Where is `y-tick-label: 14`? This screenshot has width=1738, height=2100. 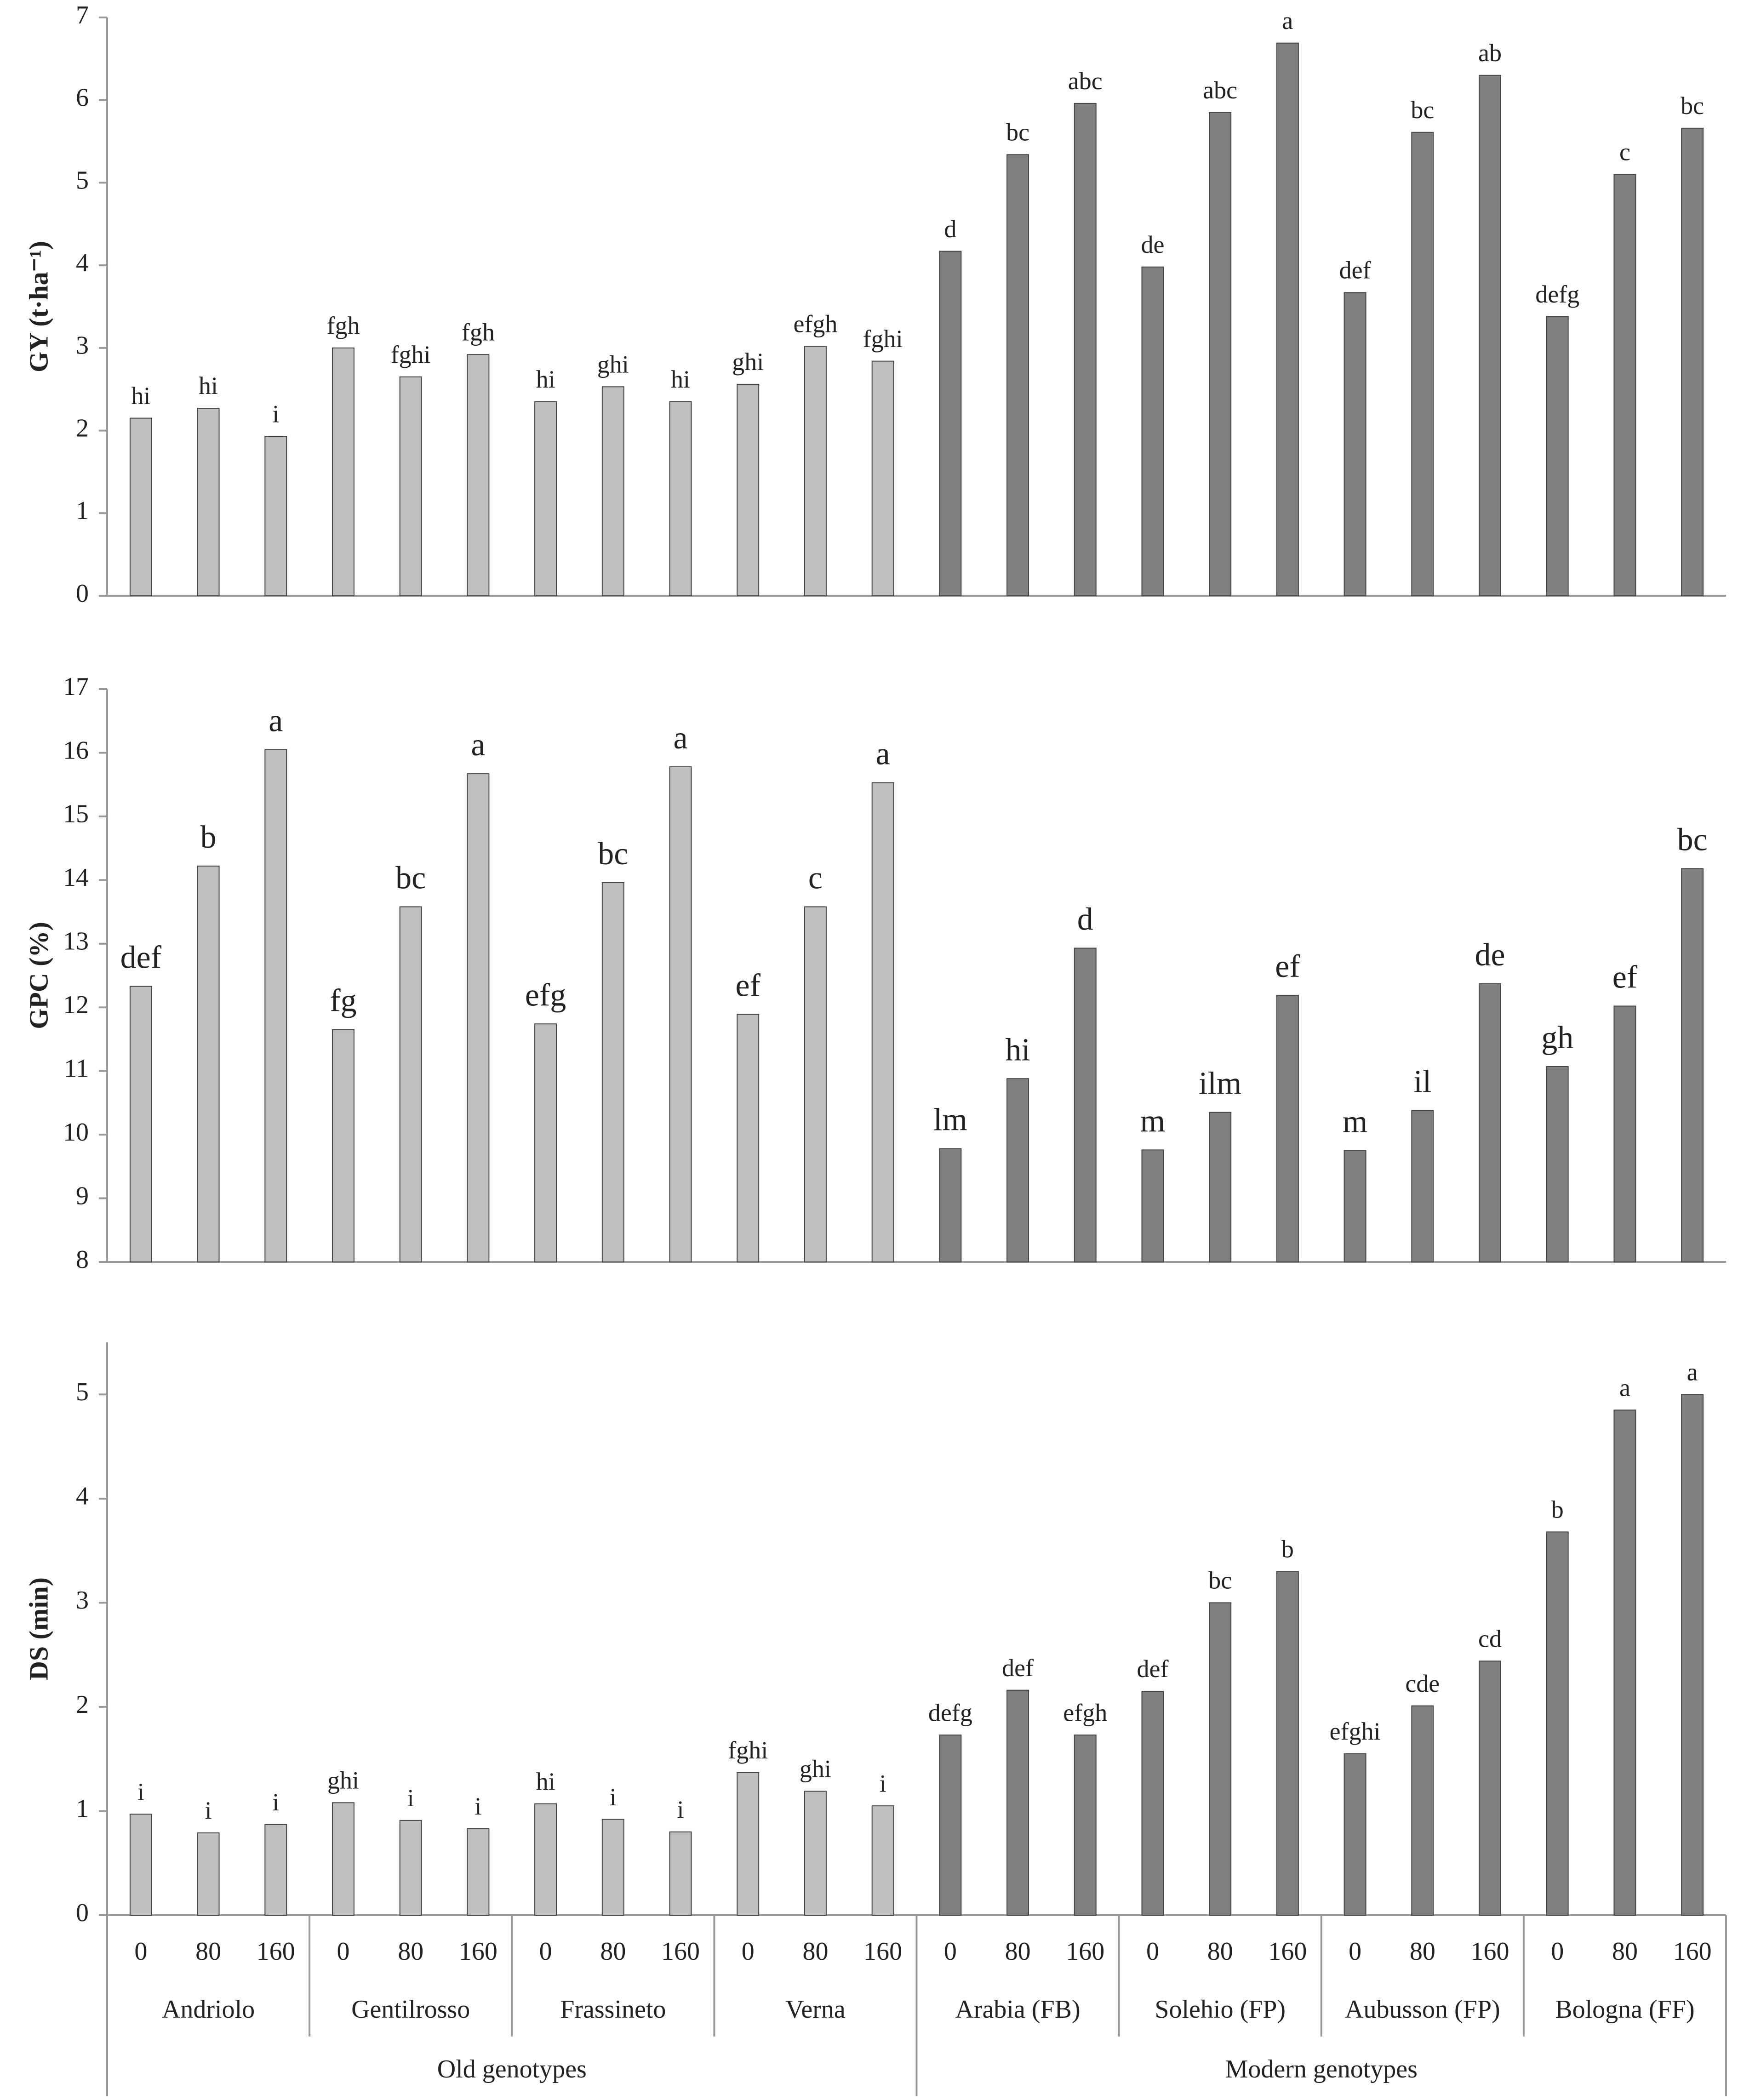
y-tick-label: 14 is located at coordinates (76, 877).